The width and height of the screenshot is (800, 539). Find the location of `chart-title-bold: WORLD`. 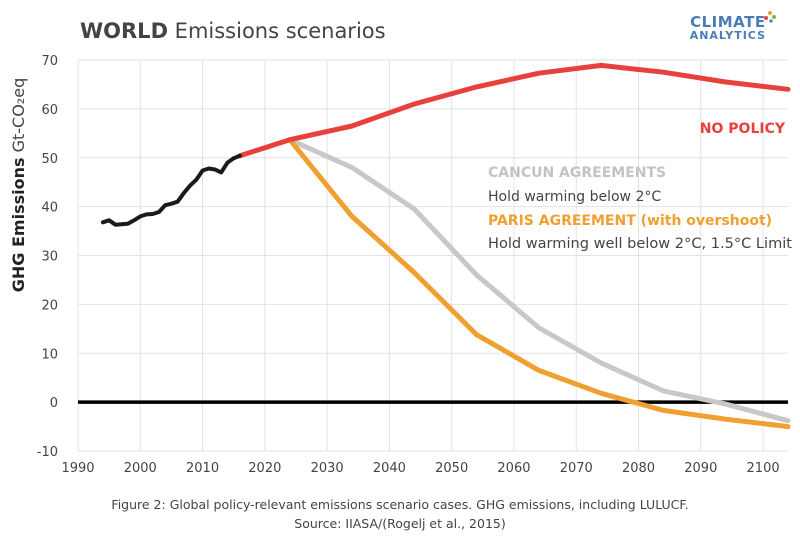

chart-title-bold: WORLD is located at coordinates (124, 31).